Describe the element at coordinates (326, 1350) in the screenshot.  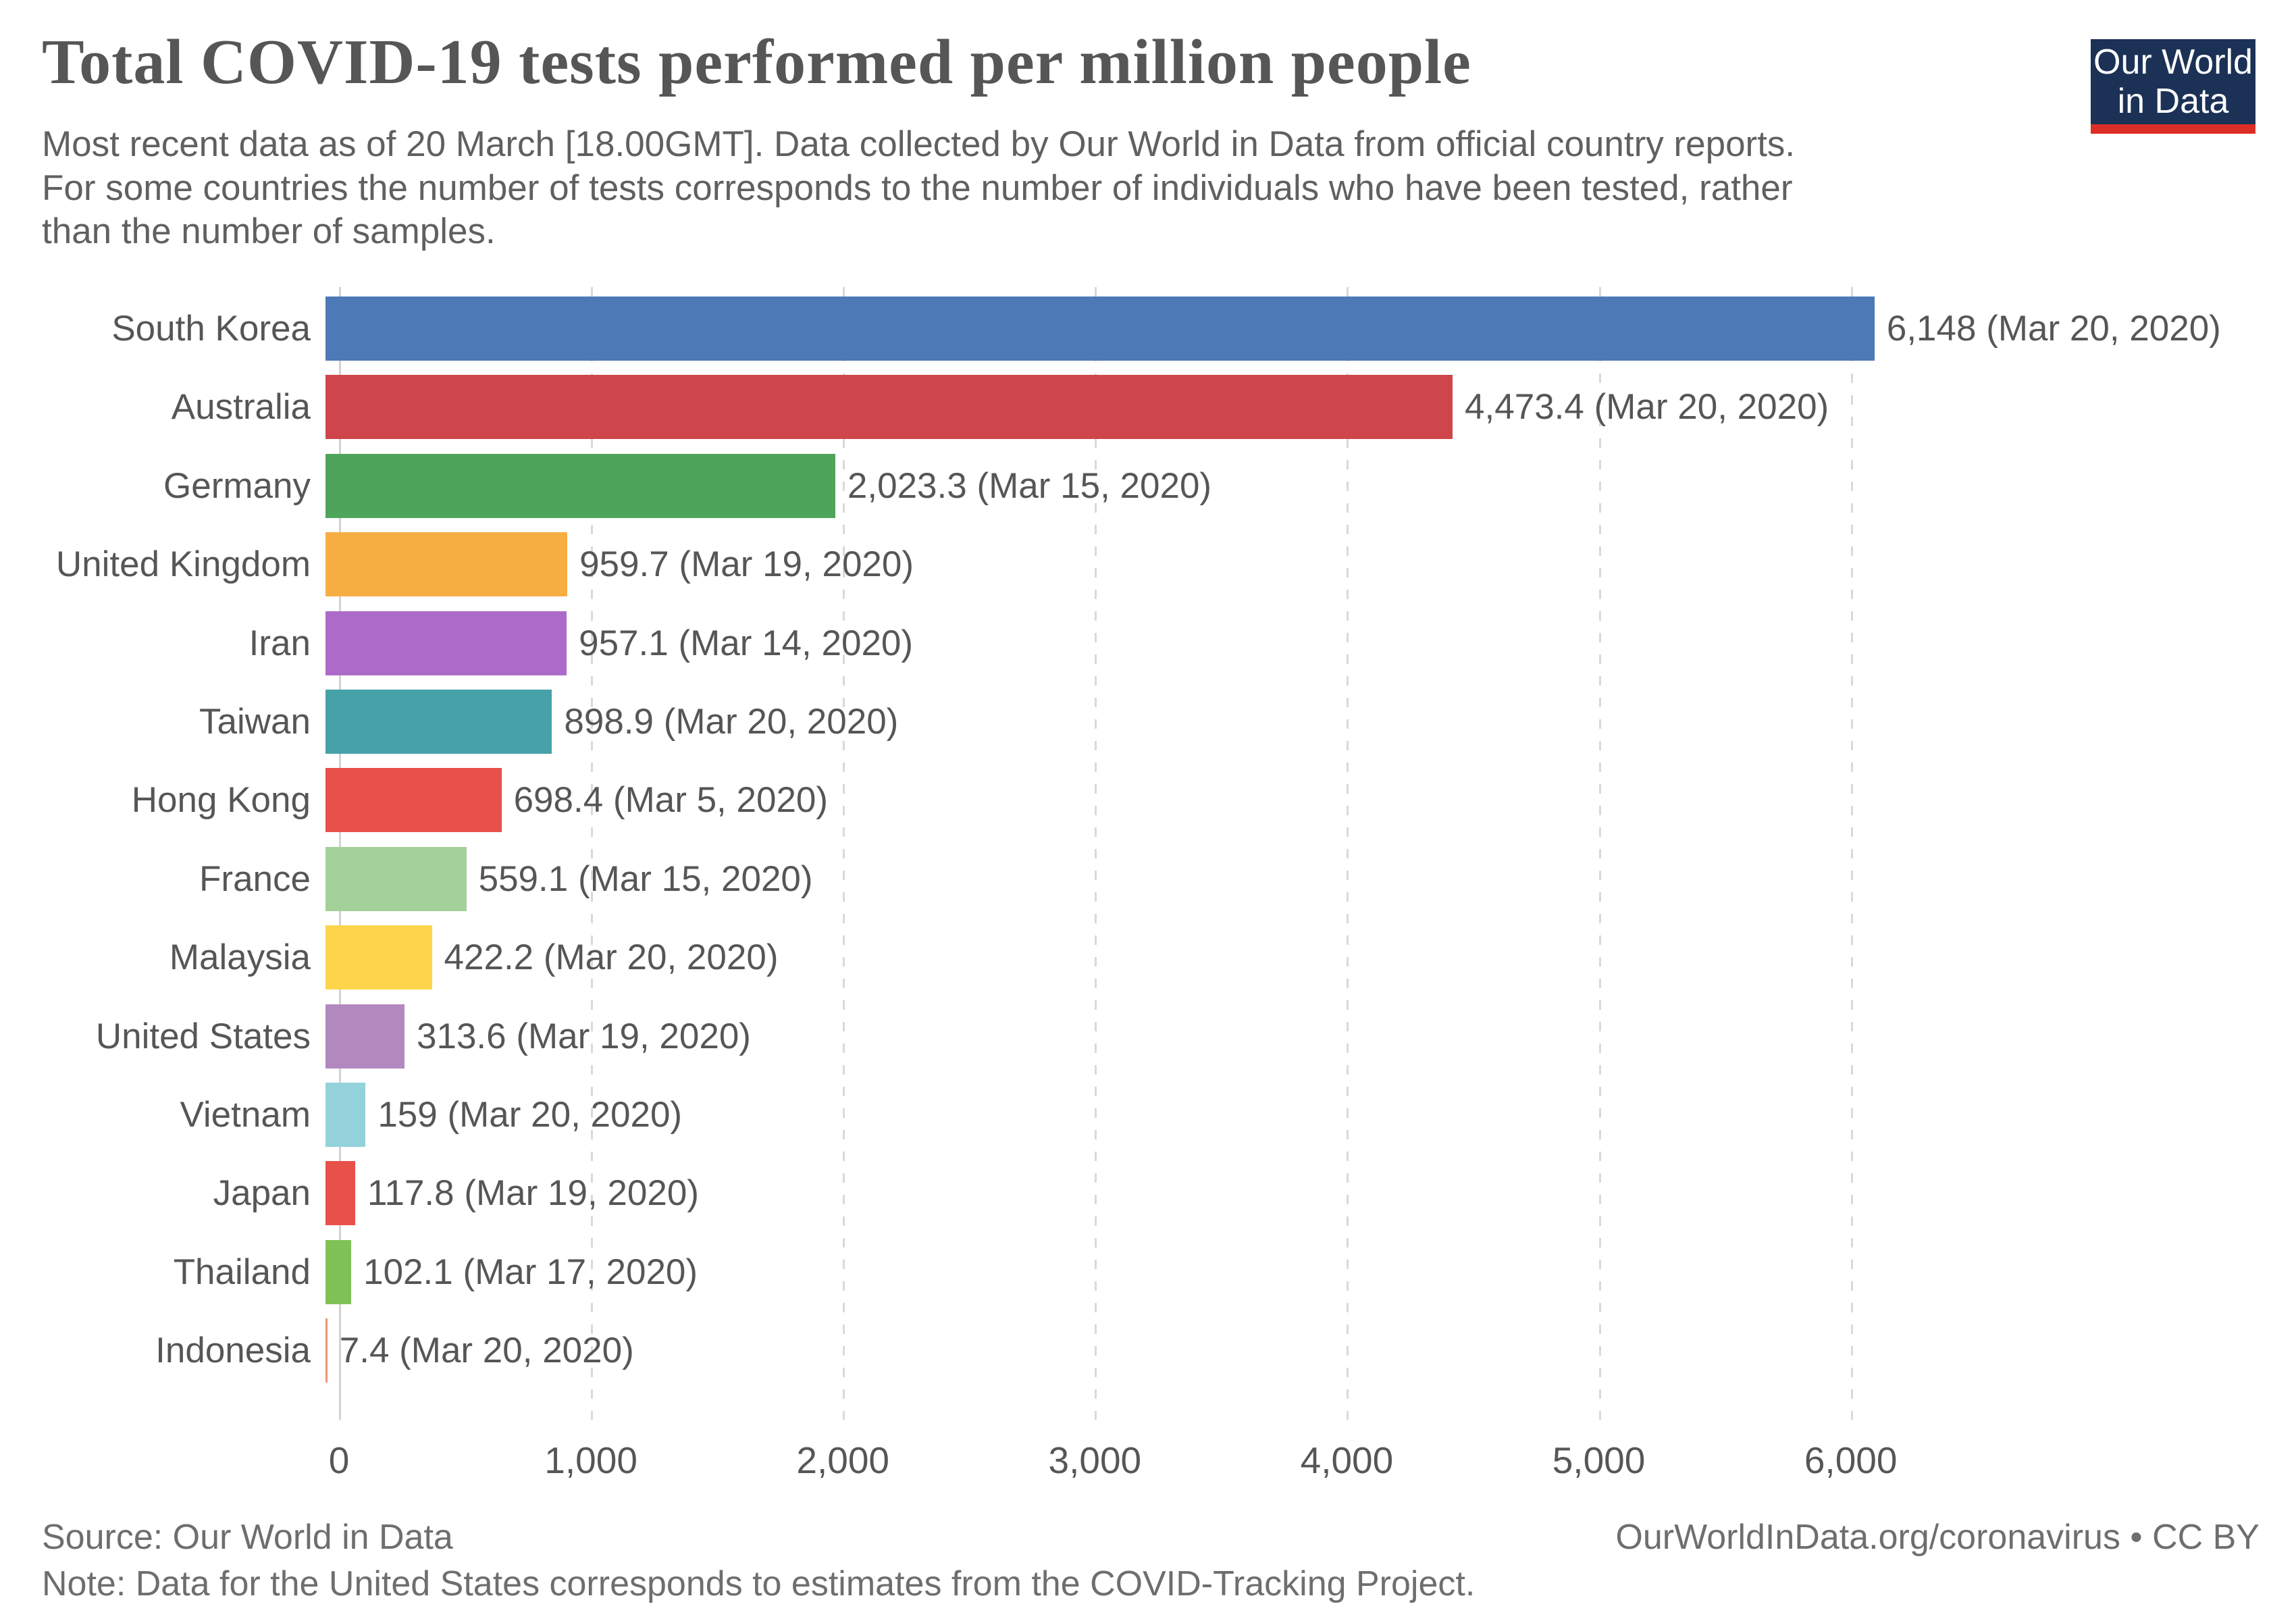
I see `bar-indonesia` at that location.